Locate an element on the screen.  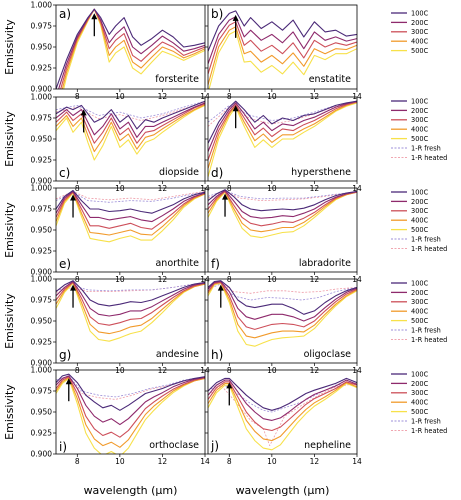
panel-d-xtick-label: 8 is located at coordinates (229, 188).